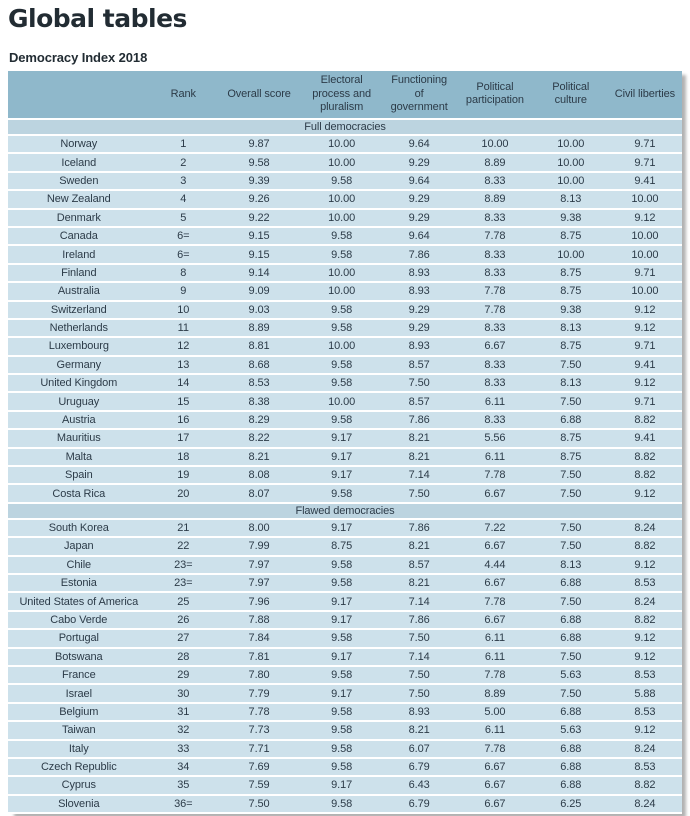 The height and width of the screenshot is (816, 690). What do you see at coordinates (259, 273) in the screenshot?
I see `score-cell: 9.14` at bounding box center [259, 273].